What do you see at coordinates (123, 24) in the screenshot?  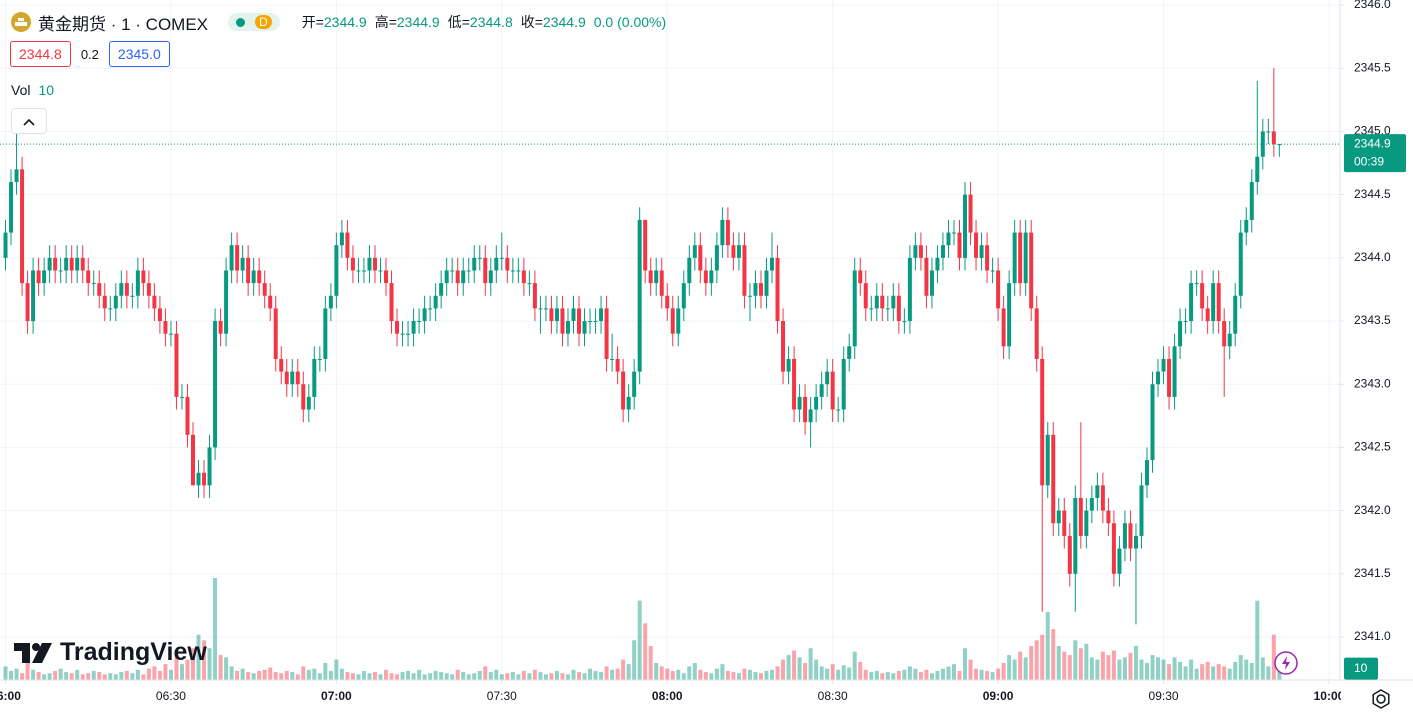 I see `symbol-name: 黄金期货 · 1 · COMEX` at bounding box center [123, 24].